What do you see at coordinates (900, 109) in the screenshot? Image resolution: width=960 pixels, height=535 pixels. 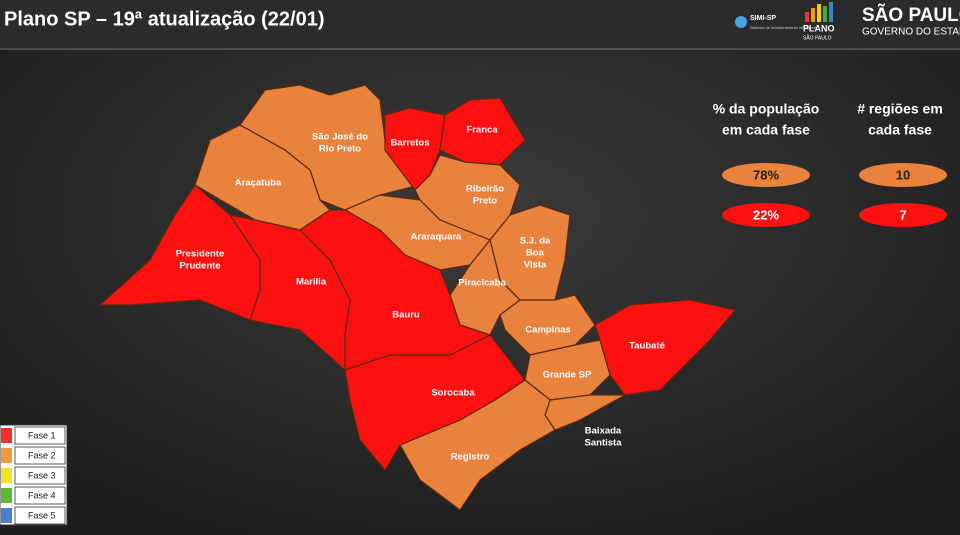 I see `column-header: # regiões em` at bounding box center [900, 109].